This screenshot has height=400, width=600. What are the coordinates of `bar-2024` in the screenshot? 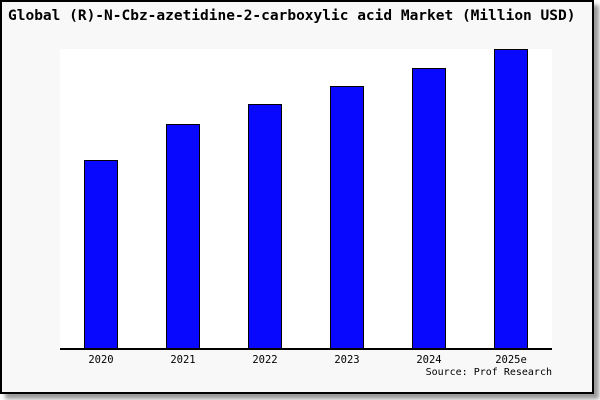 It's located at (429, 208).